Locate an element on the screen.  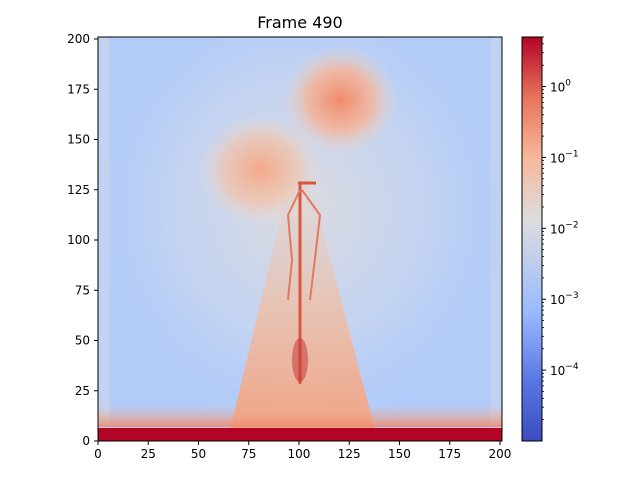
y-axis-ticks: 0 25 50 75 100 125 150 175 200 is located at coordinates (82, 240).